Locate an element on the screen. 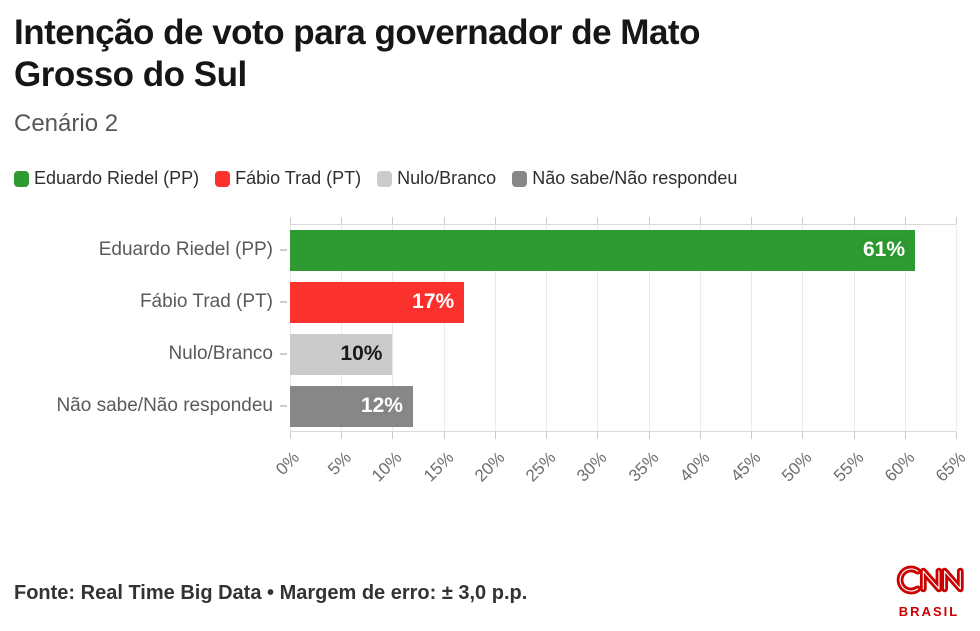 The height and width of the screenshot is (631, 980). legend-item: Não sabe/Não respondeu is located at coordinates (624, 178).